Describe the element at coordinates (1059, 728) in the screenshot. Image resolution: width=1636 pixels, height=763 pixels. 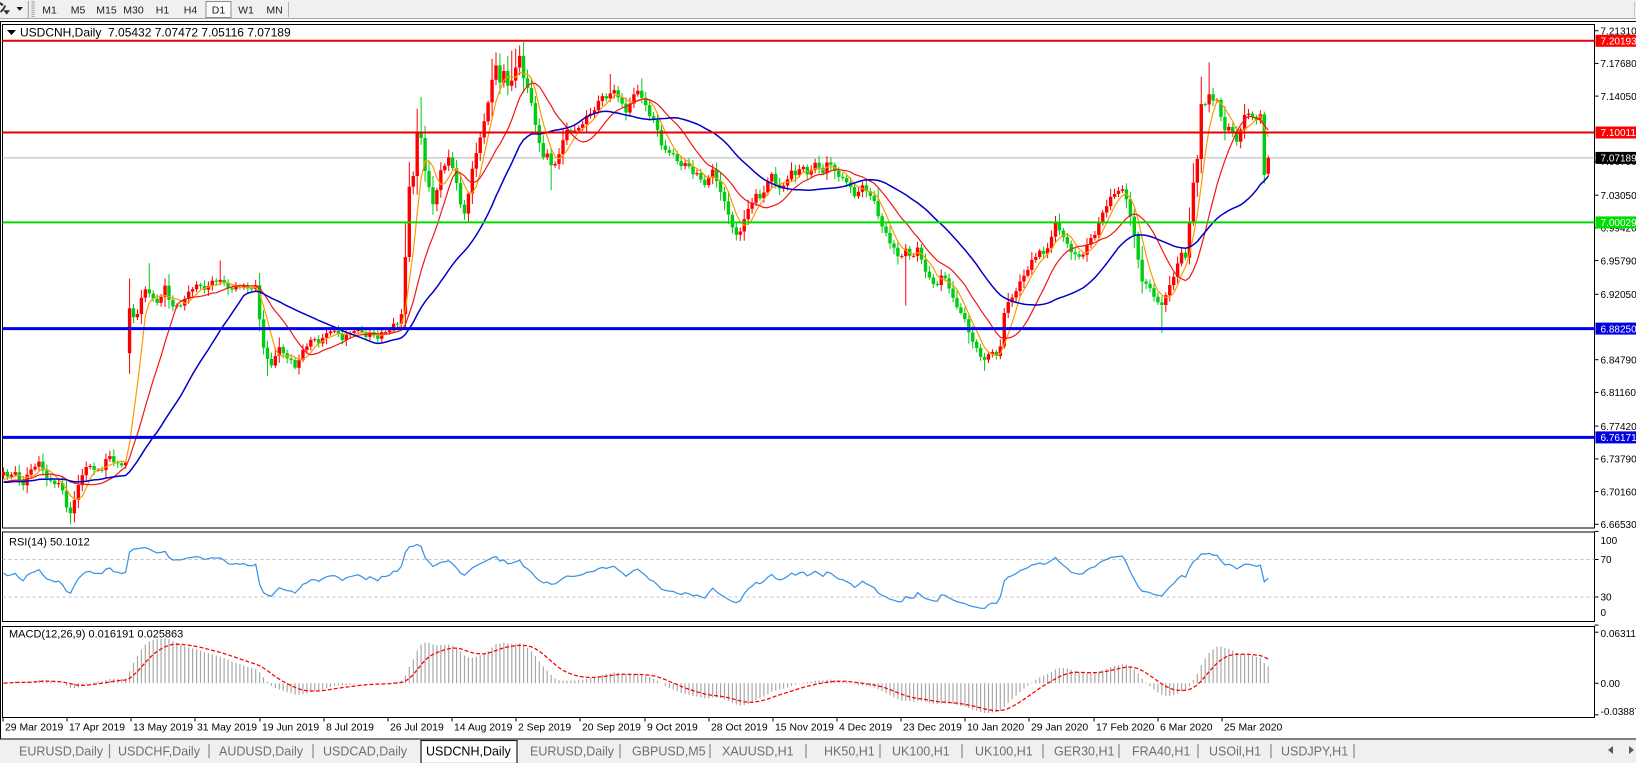
I see `svg-text: 29 Jan 2020` at that location.